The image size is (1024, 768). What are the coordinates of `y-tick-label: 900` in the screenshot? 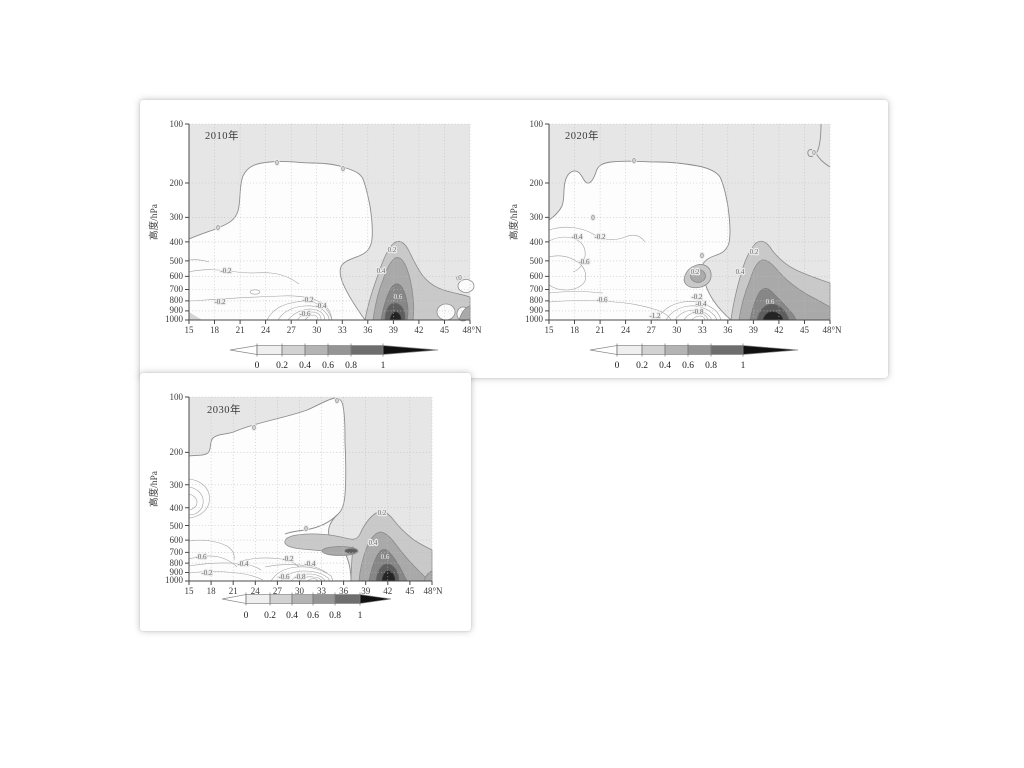 It's located at (177, 572).